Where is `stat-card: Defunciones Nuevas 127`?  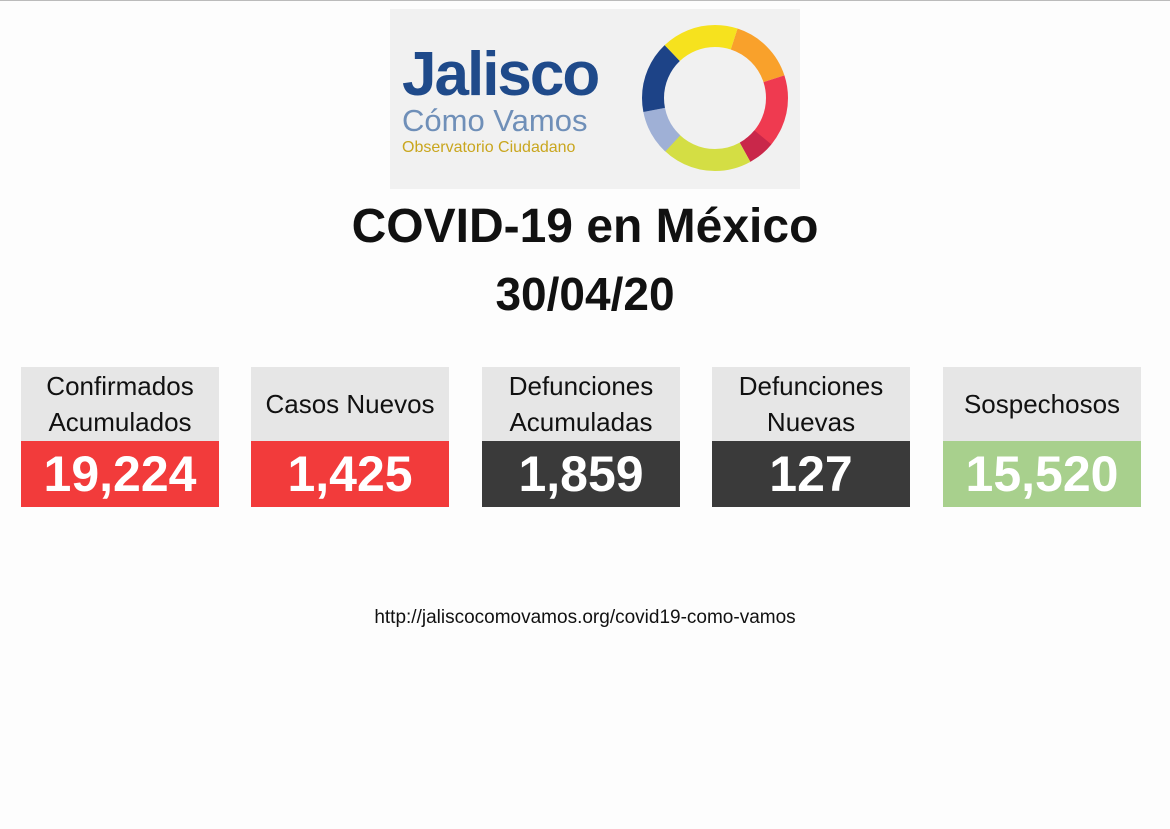
stat-card: Defunciones Nuevas 127 is located at coordinates (811, 437).